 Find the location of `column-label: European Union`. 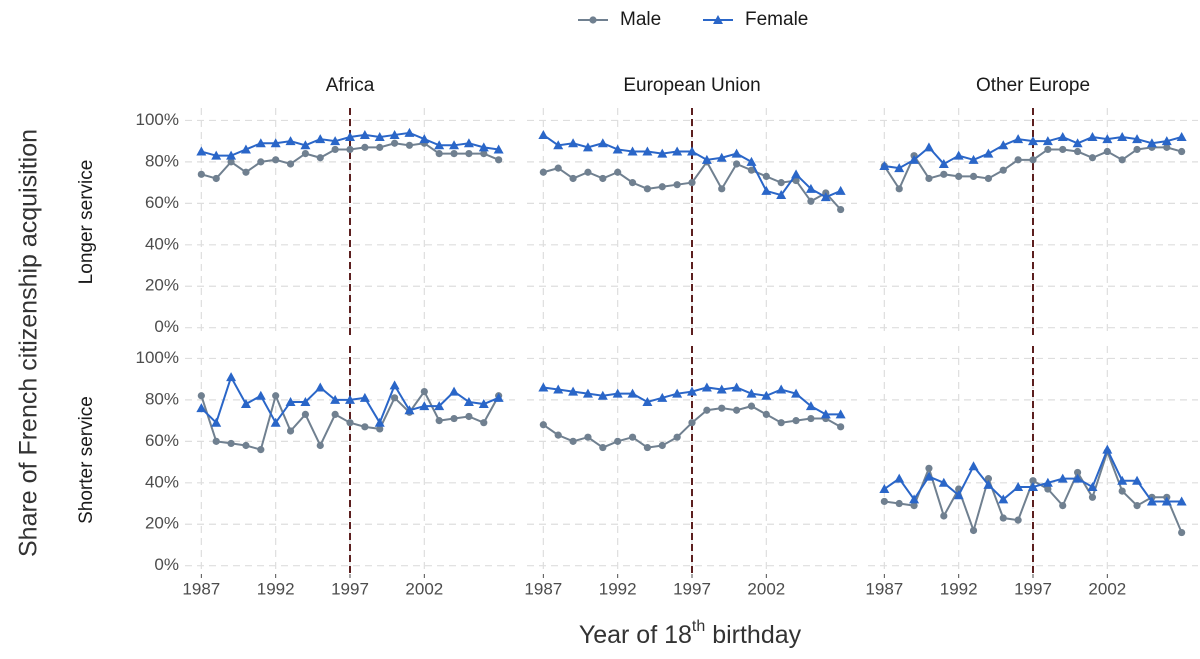

column-label: European Union is located at coordinates (691, 85).